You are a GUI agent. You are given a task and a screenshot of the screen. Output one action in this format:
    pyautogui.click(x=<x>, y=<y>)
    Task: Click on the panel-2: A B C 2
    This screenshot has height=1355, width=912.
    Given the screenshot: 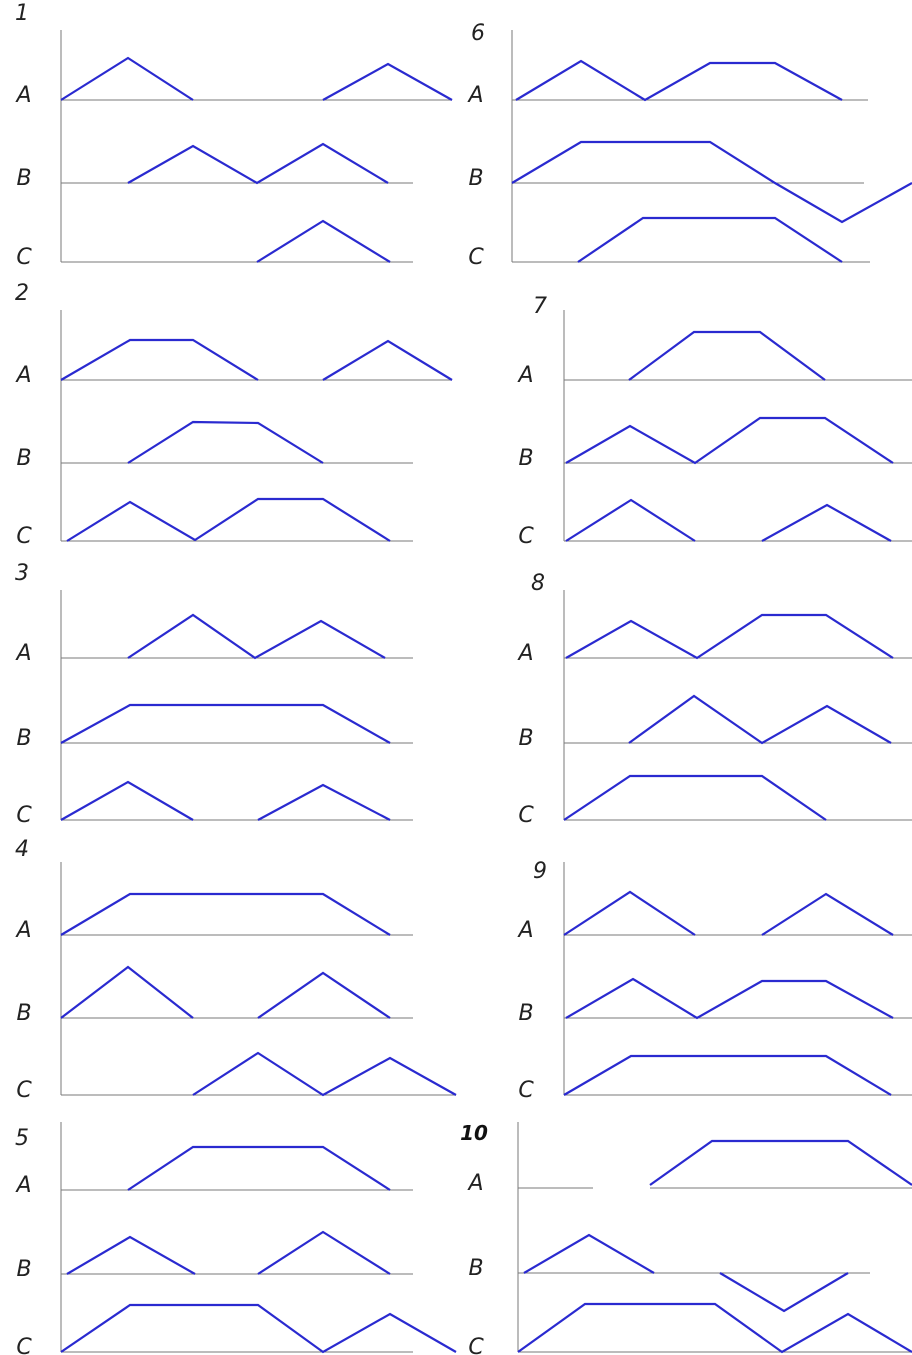 What is the action you would take?
    pyautogui.click(x=233, y=415)
    